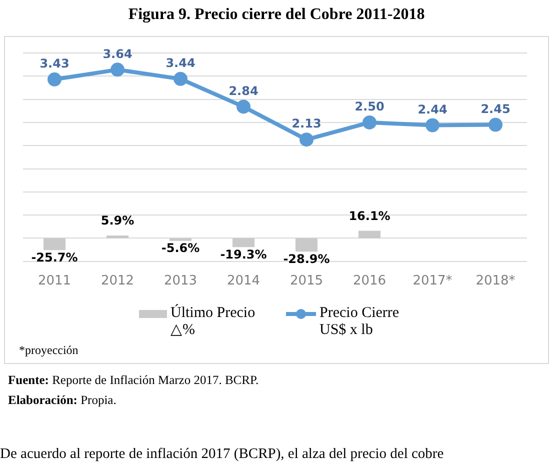 The height and width of the screenshot is (468, 553). I want to click on data-label: 2.50, so click(369, 107).